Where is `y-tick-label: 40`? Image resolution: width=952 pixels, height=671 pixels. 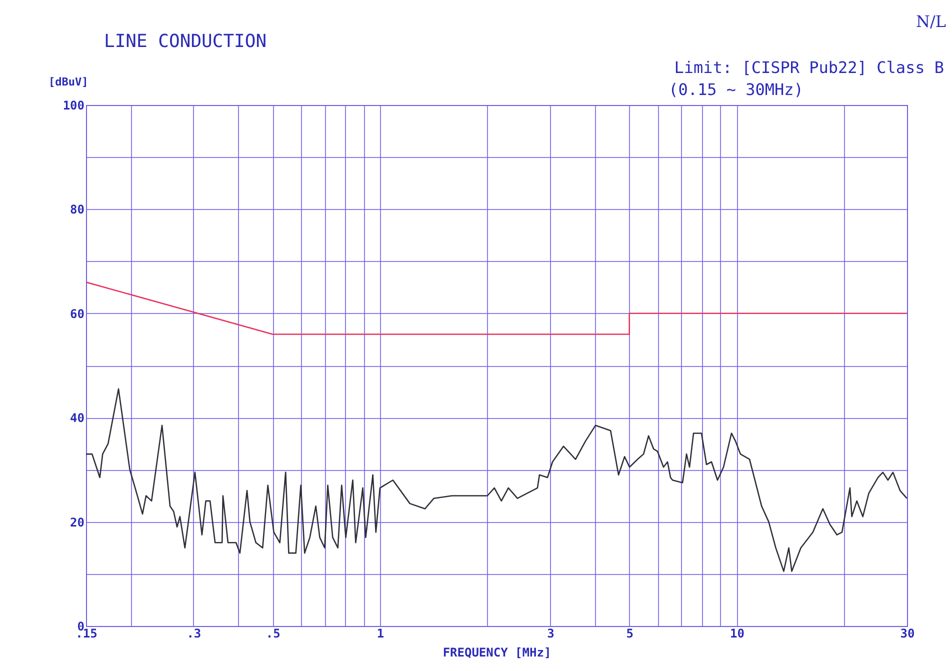
y-tick-label: 40 is located at coordinates (77, 418).